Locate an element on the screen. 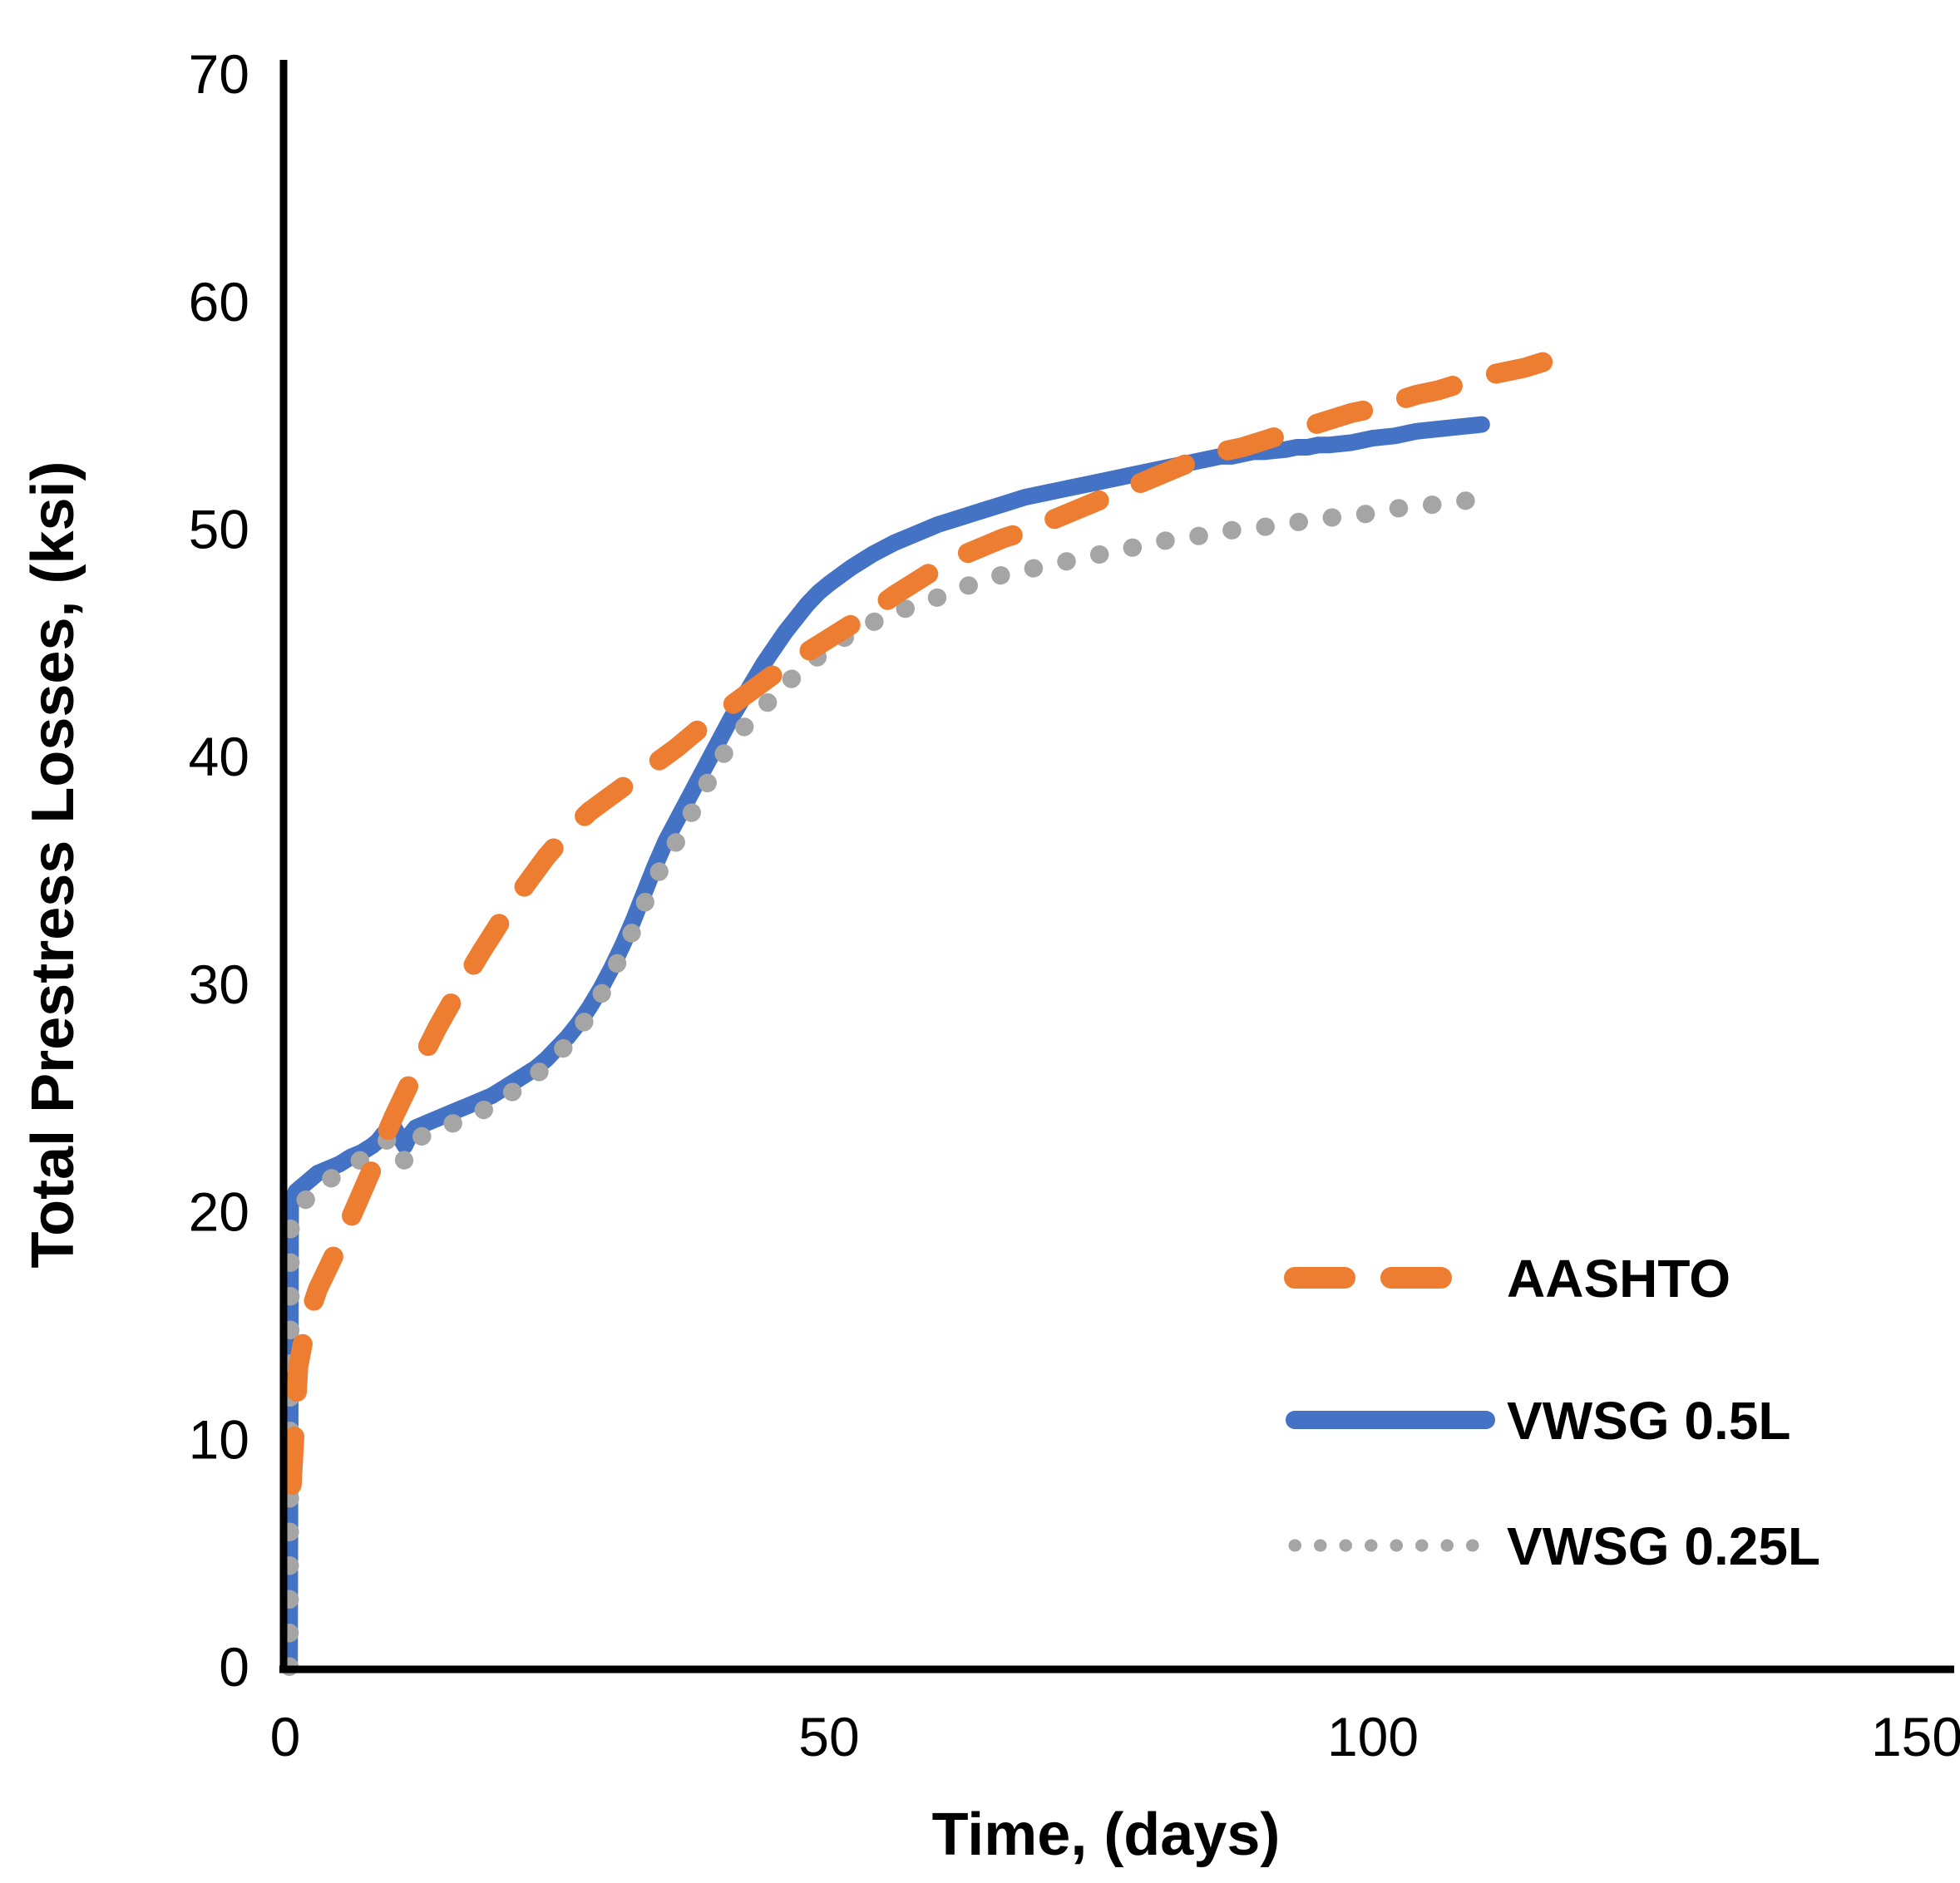  y-tick-label: 30 is located at coordinates (219, 984).